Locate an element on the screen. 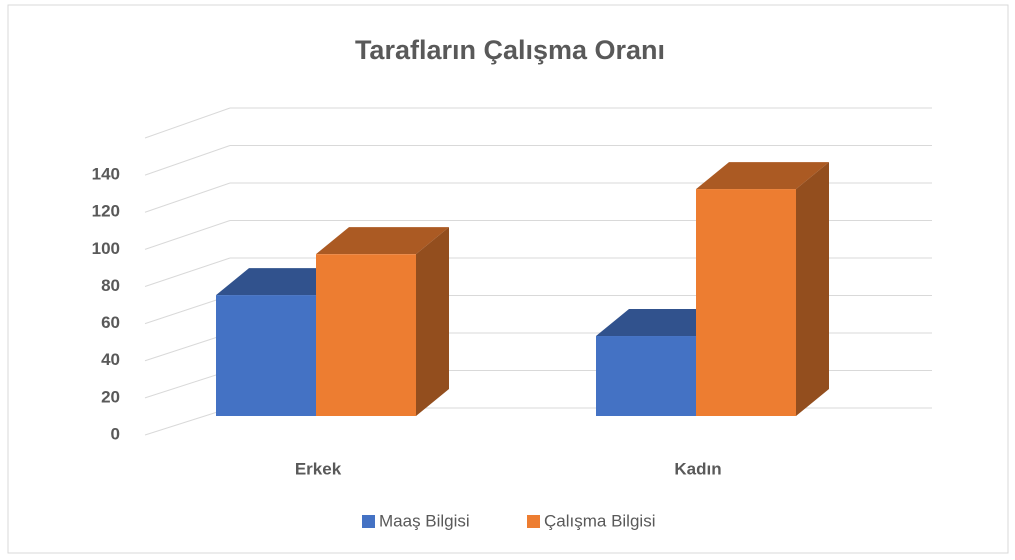 The image size is (1015, 560). chart-title: Tarafların Çalışma Oranı is located at coordinates (510, 50).